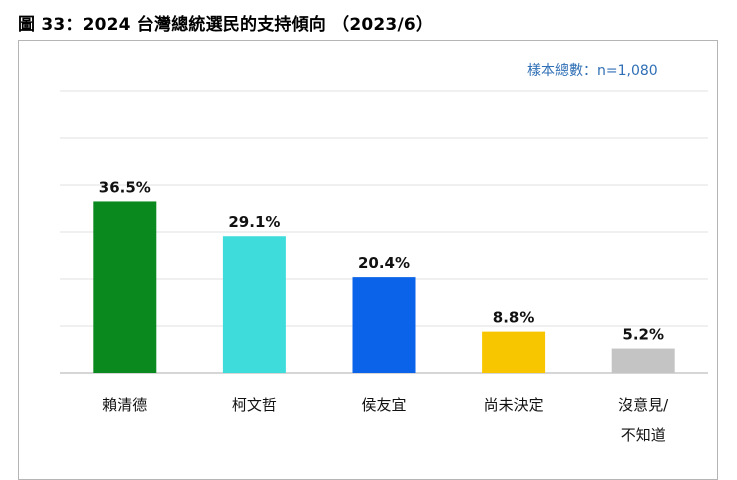 Image resolution: width=737 pixels, height=480 pixels. Describe the element at coordinates (384, 263) in the screenshot. I see `data-label: 20.4%` at that location.